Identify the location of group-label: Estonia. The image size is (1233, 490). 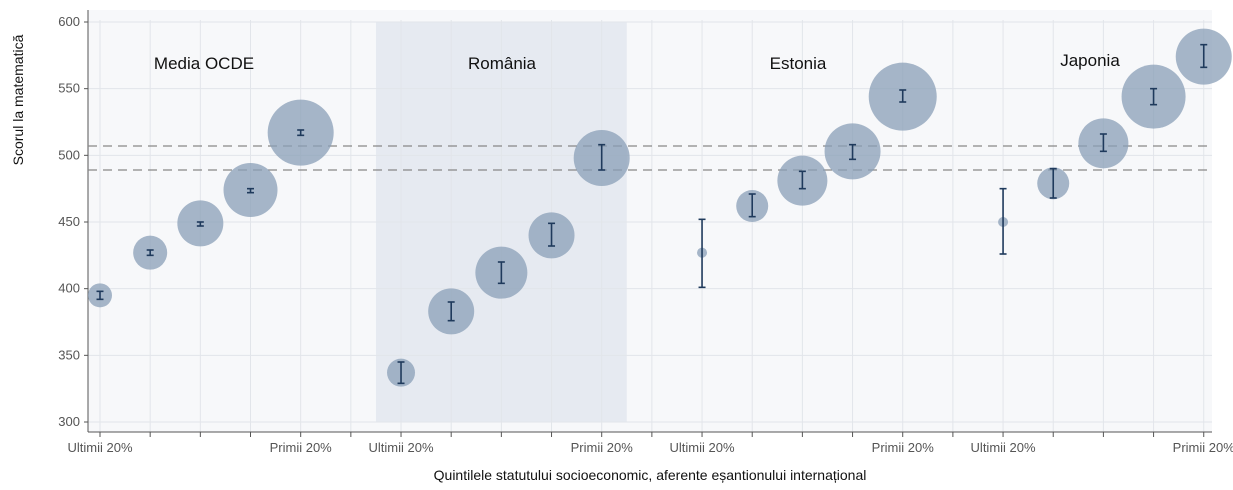
(798, 63).